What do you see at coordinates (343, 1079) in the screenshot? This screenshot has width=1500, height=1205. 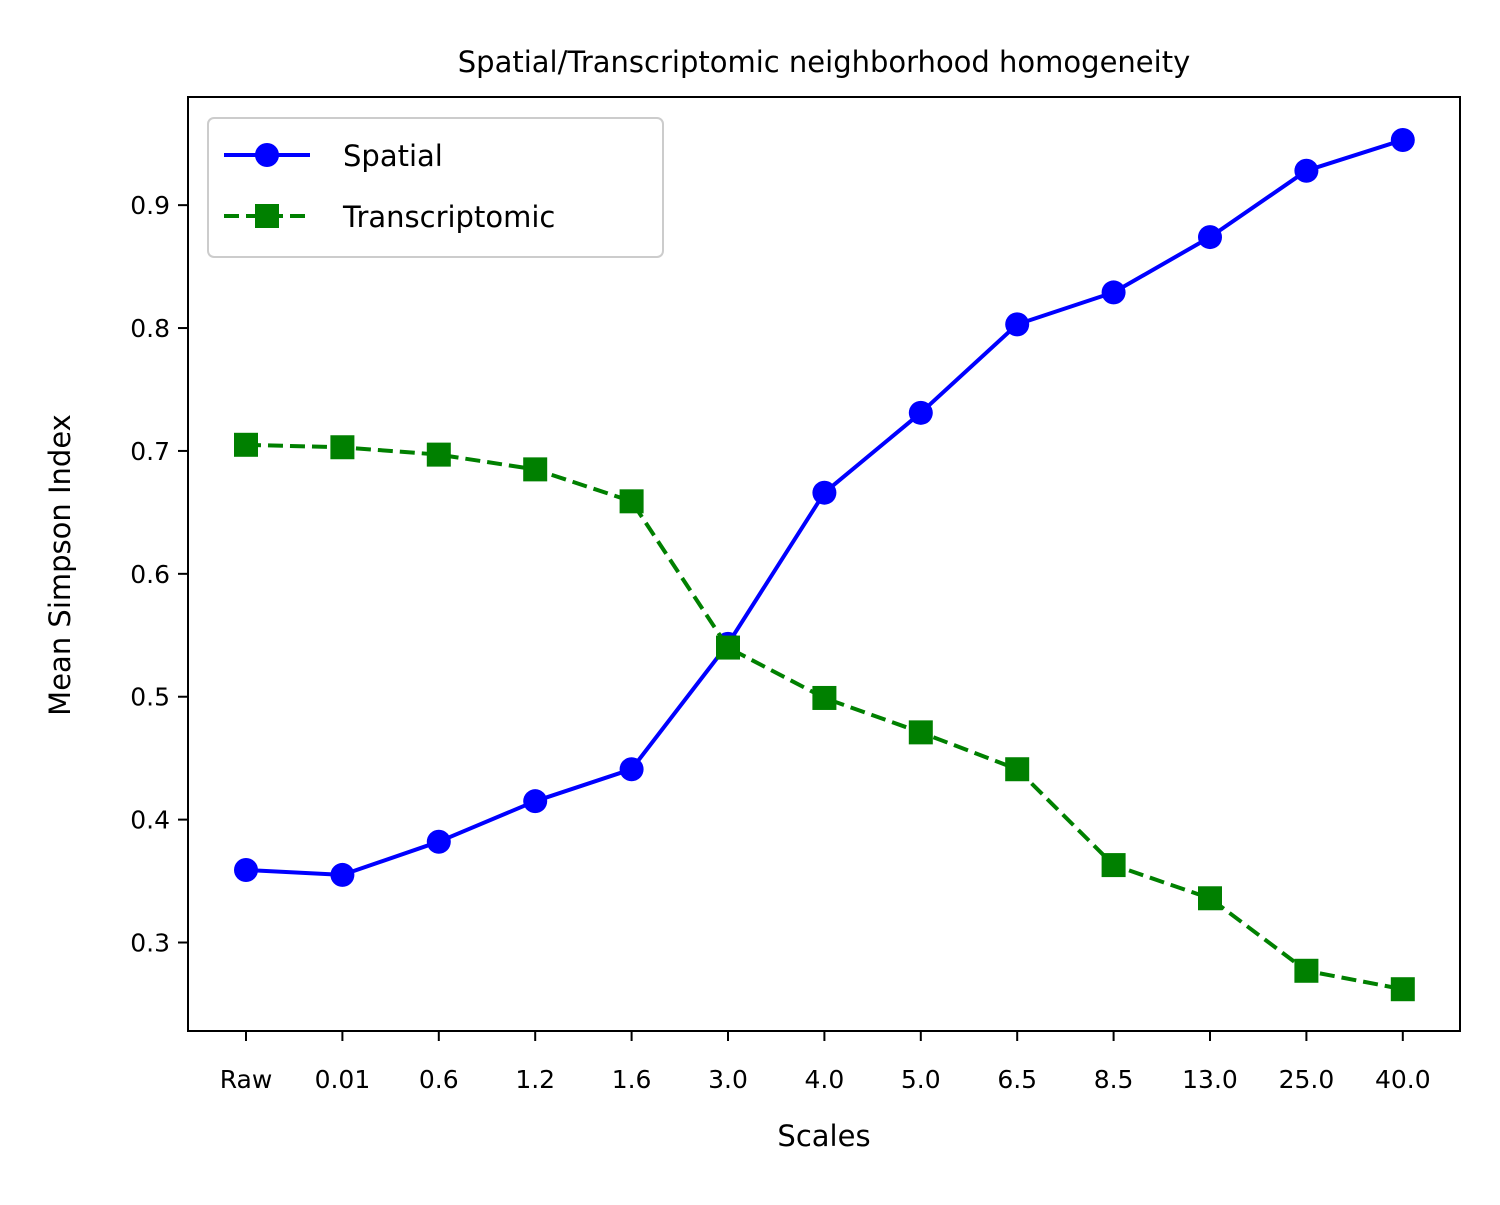 I see `x-tick-label: 0.01` at bounding box center [343, 1079].